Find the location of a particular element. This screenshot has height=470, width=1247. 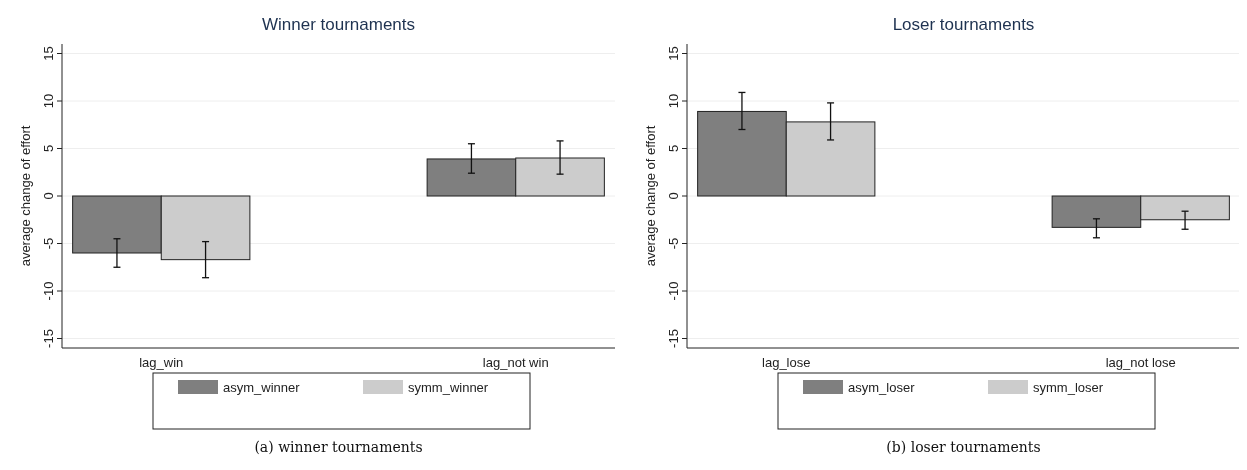

x-tick-label: lag_lose is located at coordinates (786, 362).